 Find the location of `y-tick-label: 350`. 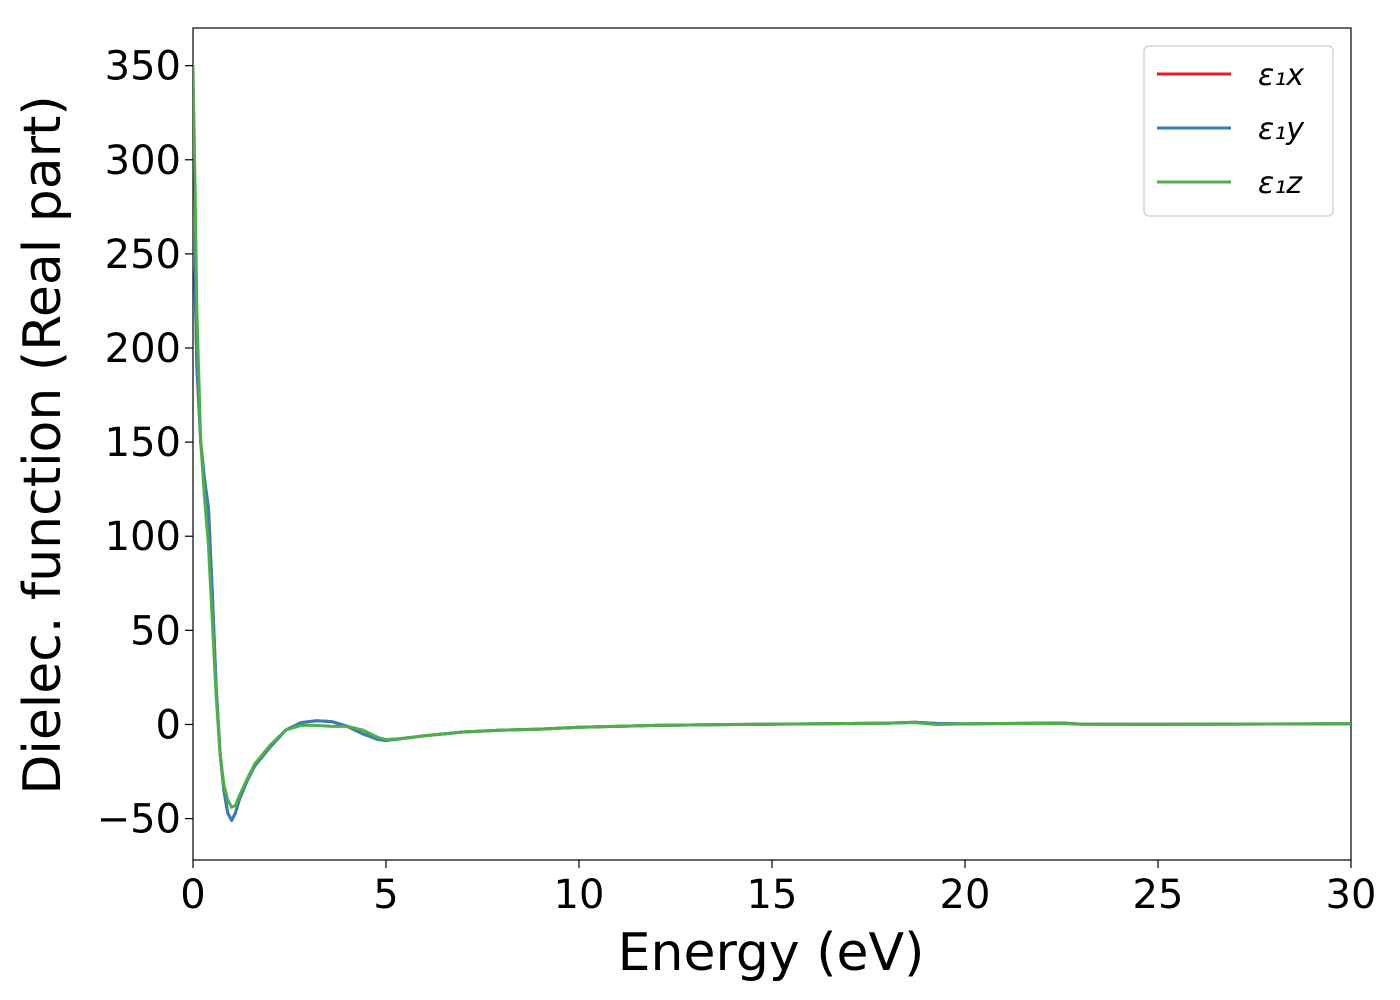

y-tick-label: 350 is located at coordinates (143, 67).